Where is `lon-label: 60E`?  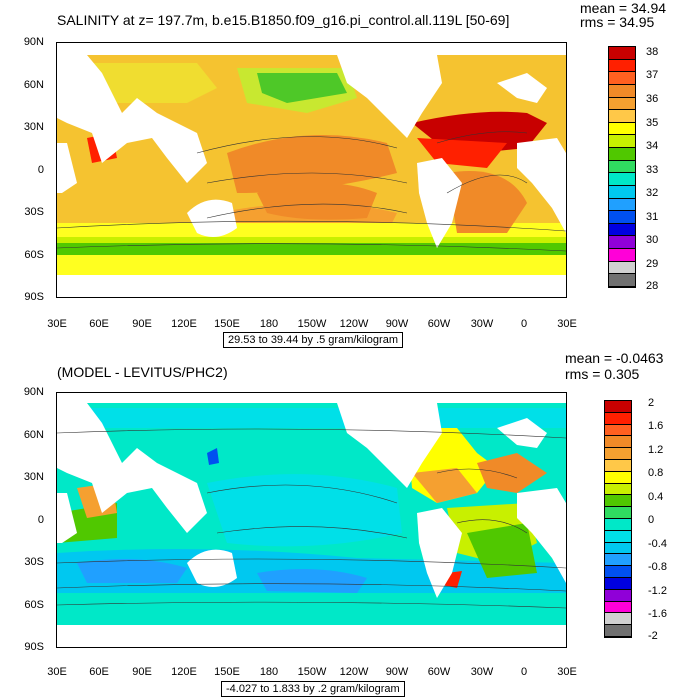 lon-label: 60E is located at coordinates (99, 324).